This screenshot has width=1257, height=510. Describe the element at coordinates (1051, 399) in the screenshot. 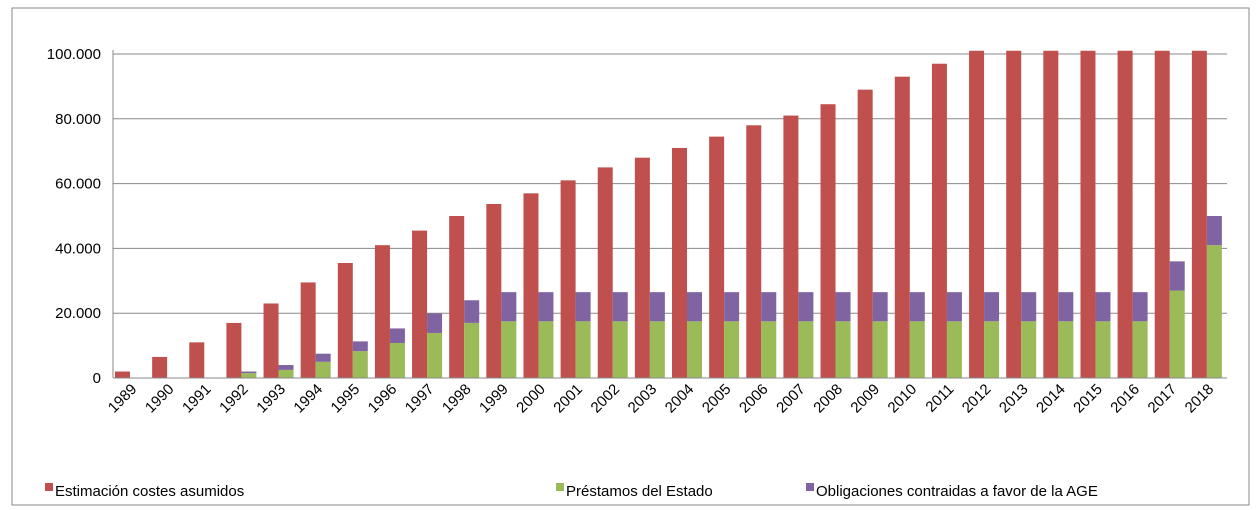

I see `x-tick-label: 2014` at that location.